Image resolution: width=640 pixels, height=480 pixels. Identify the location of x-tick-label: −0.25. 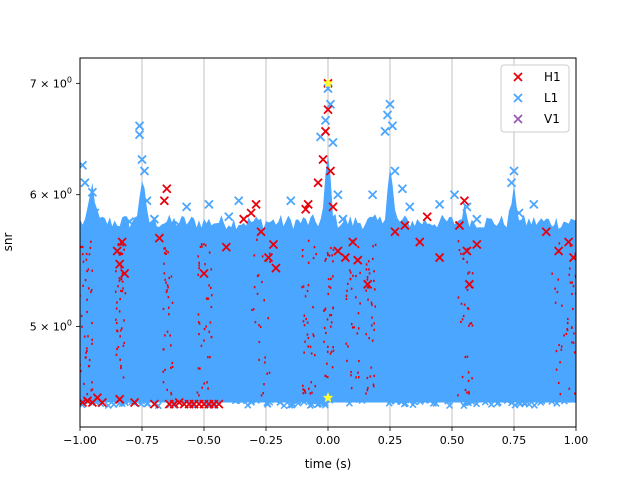
(266, 440).